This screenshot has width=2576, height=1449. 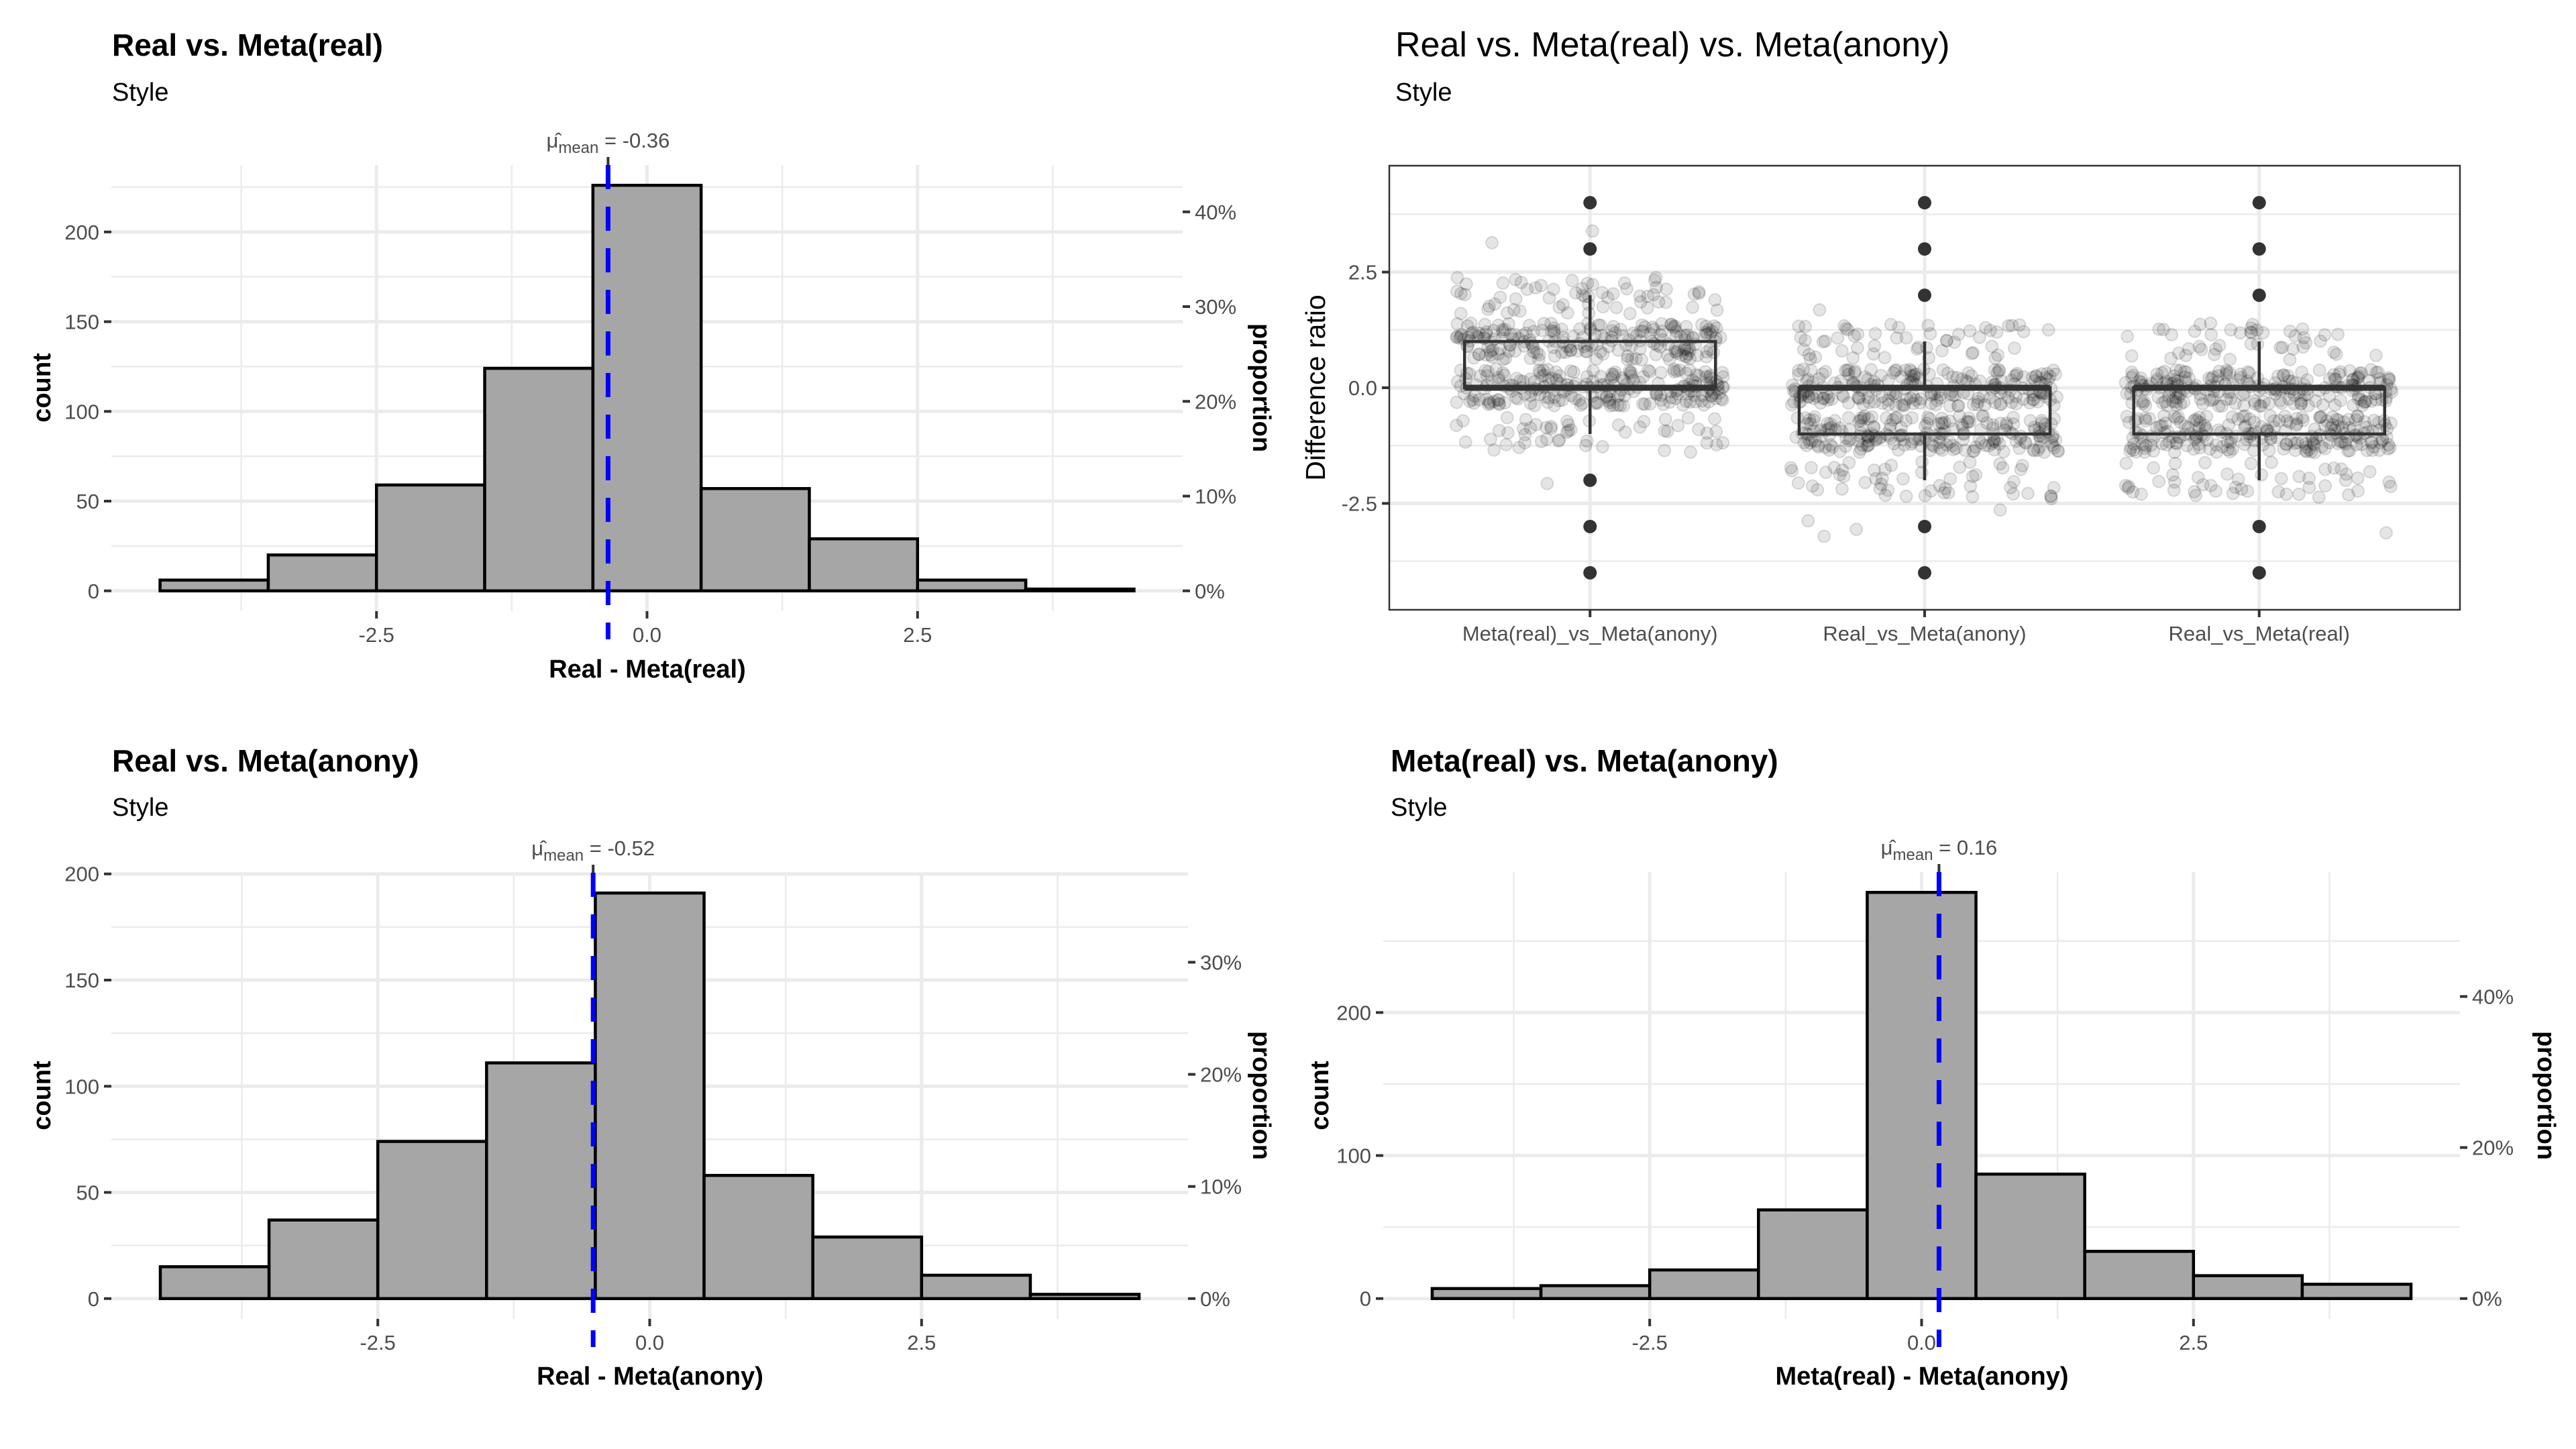 What do you see at coordinates (1365, 1299) in the screenshot?
I see `y-tick-label: 0` at bounding box center [1365, 1299].